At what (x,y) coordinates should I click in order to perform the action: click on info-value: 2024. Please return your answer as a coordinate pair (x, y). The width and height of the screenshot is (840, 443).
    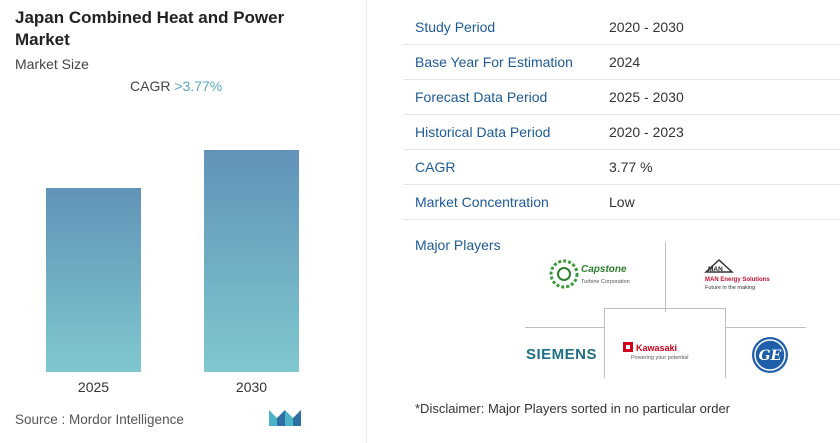
    Looking at the image, I should click on (625, 62).